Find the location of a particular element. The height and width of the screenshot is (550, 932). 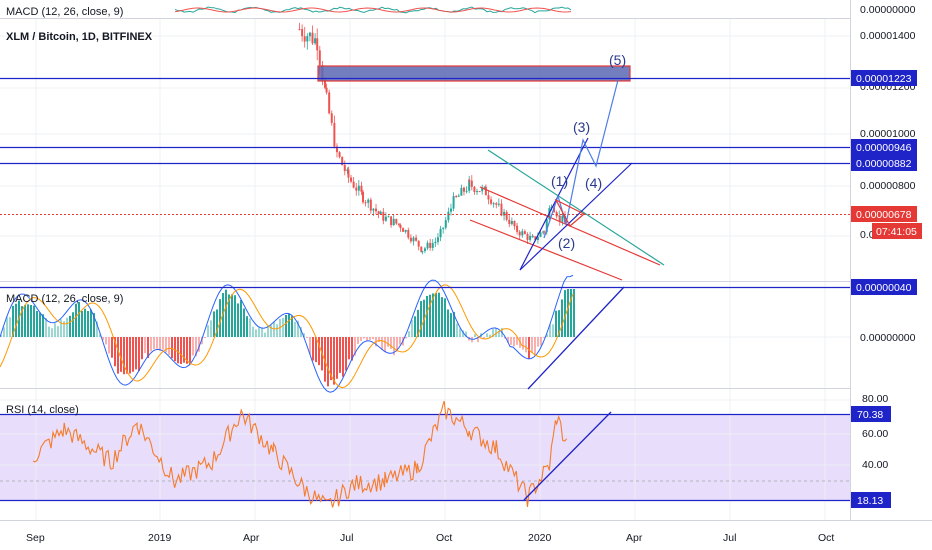

red-trendline-lower is located at coordinates (546, 250).